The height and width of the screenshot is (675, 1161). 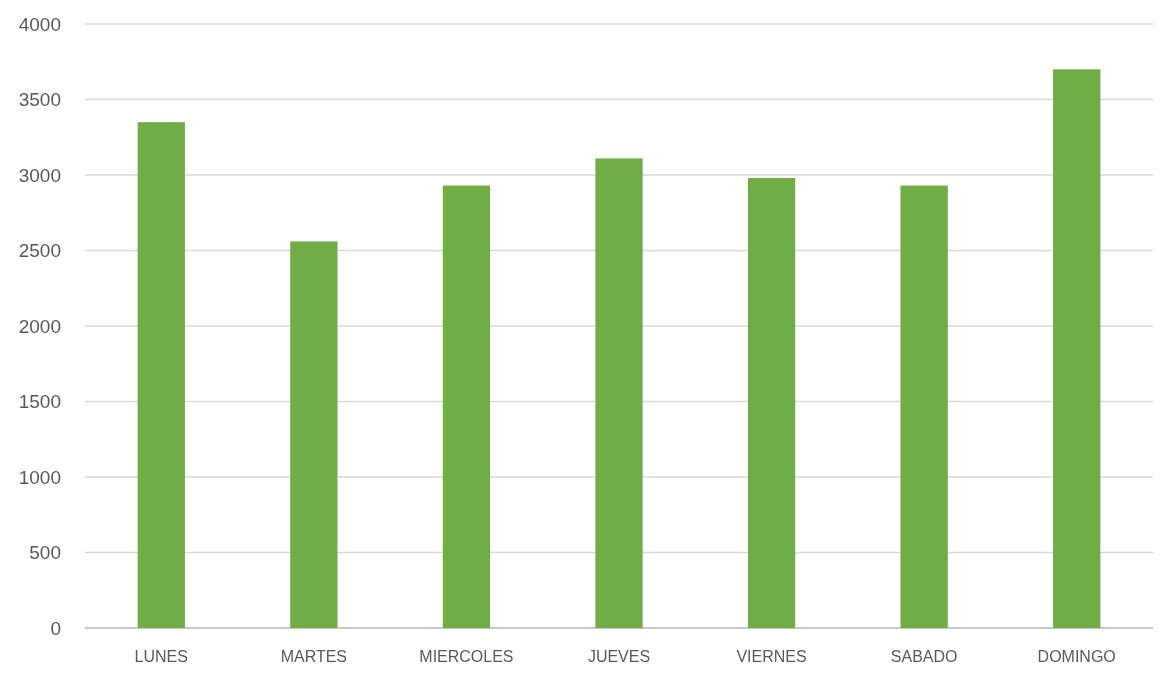 I want to click on y-tick-label: 4000, so click(x=39, y=24).